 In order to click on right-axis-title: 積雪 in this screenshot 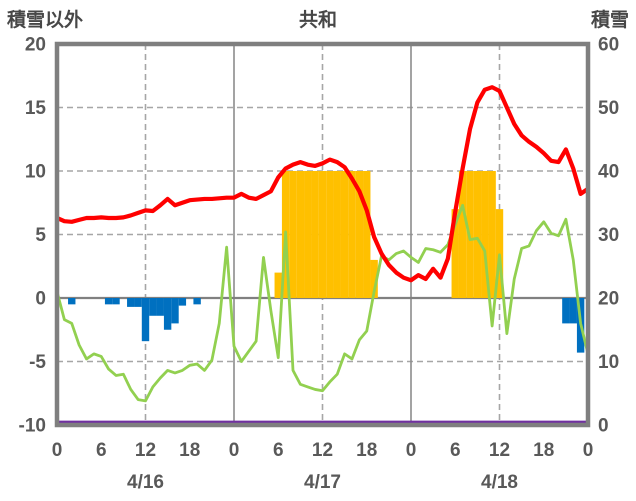, I will do `click(609, 20)`.